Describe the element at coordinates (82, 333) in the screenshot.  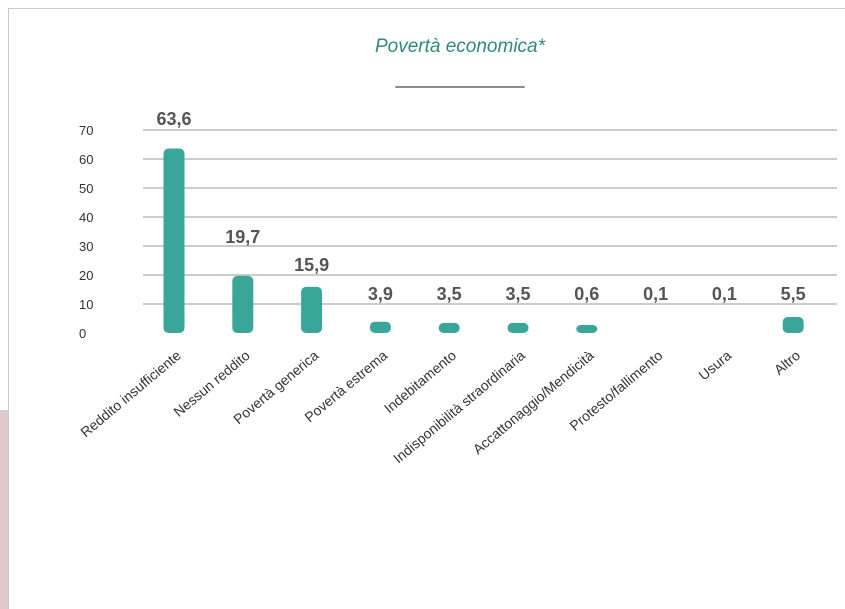
I see `y-tick-label: 0` at that location.